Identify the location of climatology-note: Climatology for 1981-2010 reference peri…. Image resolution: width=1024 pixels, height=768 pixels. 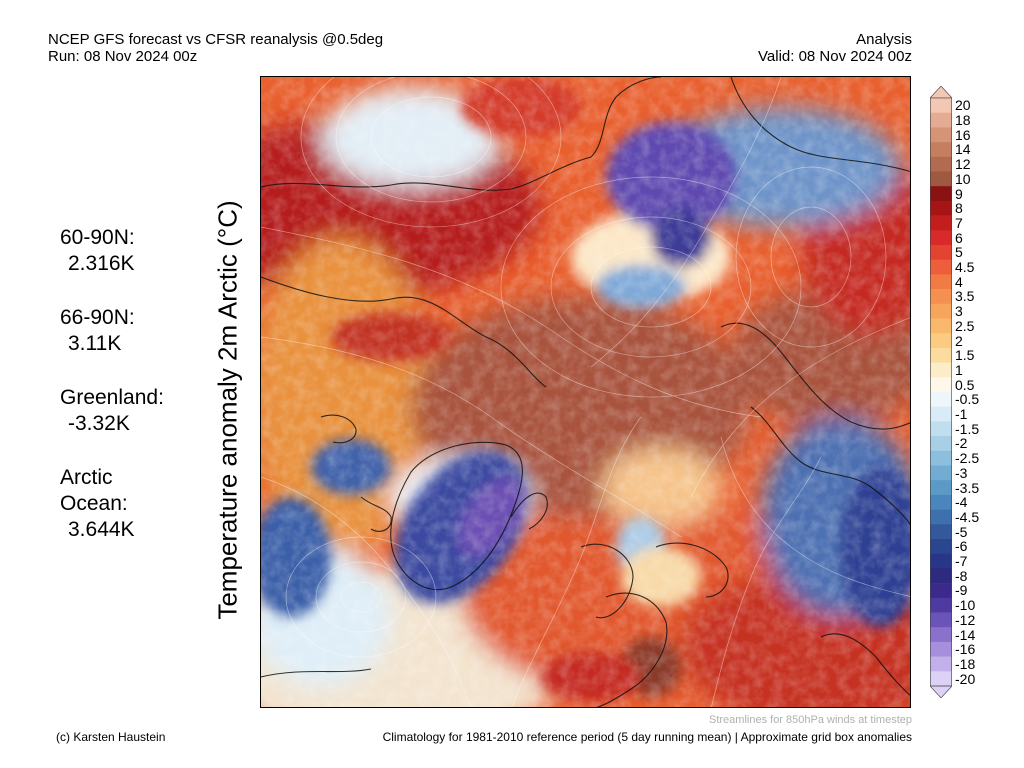
(647, 737).